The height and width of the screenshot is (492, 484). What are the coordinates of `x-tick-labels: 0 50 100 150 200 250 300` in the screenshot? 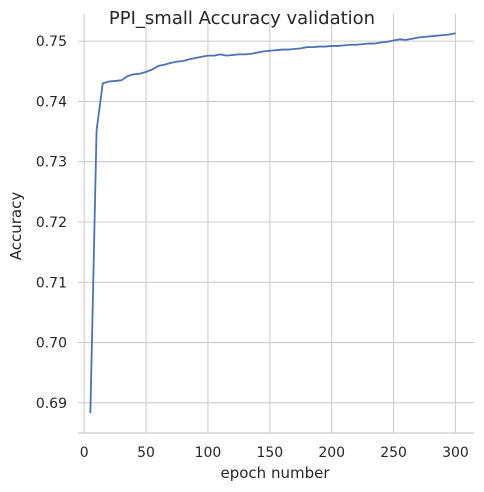 It's located at (274, 453).